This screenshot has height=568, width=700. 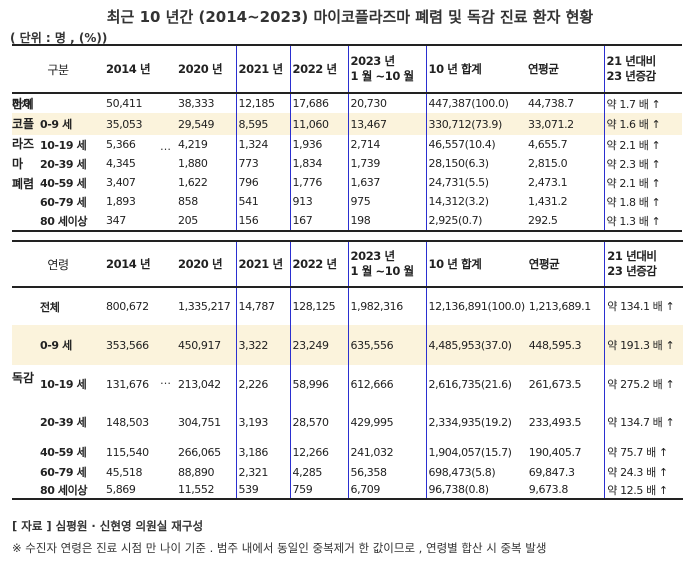 I want to click on table-cell: 233,493.5, so click(x=555, y=422).